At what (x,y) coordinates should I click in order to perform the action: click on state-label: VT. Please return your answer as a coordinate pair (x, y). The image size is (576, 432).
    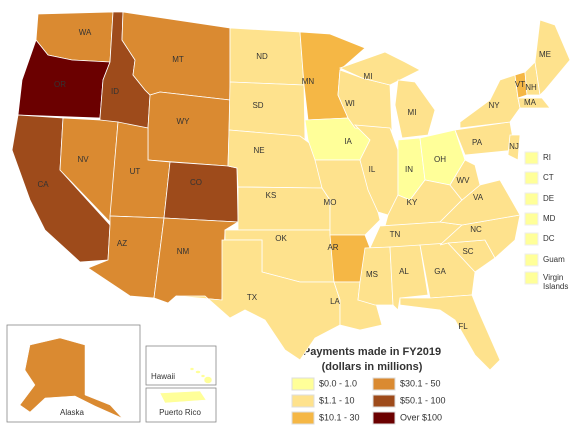
    Looking at the image, I should click on (520, 84).